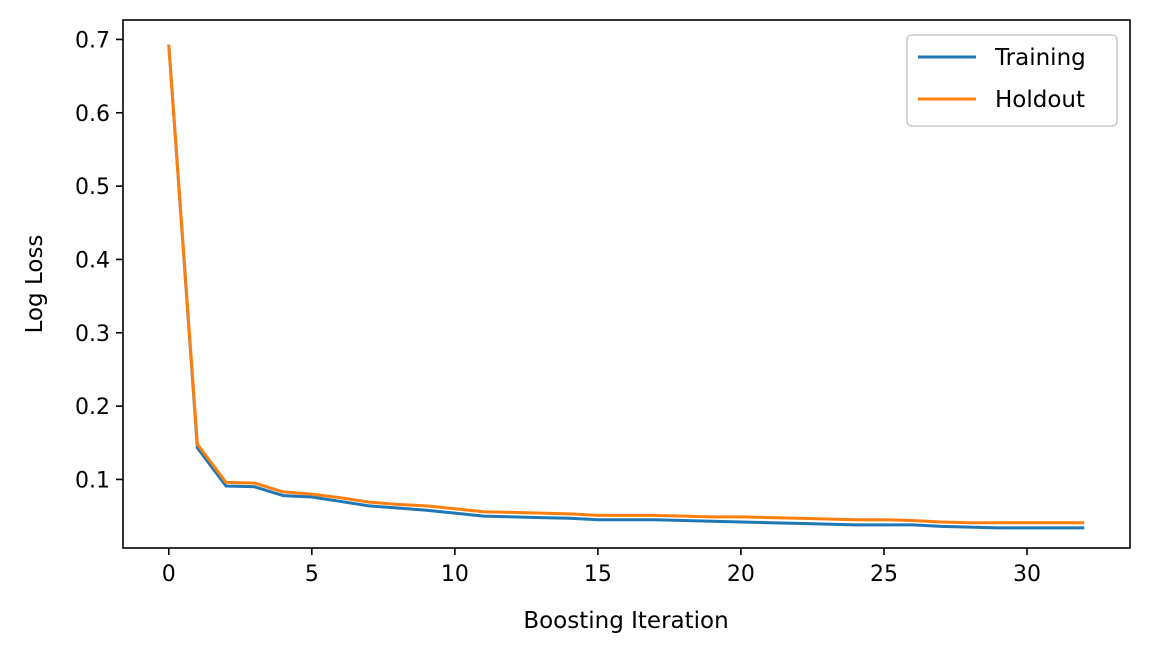 This screenshot has width=1150, height=655. I want to click on legend-holdout-label: Holdout, so click(1040, 100).